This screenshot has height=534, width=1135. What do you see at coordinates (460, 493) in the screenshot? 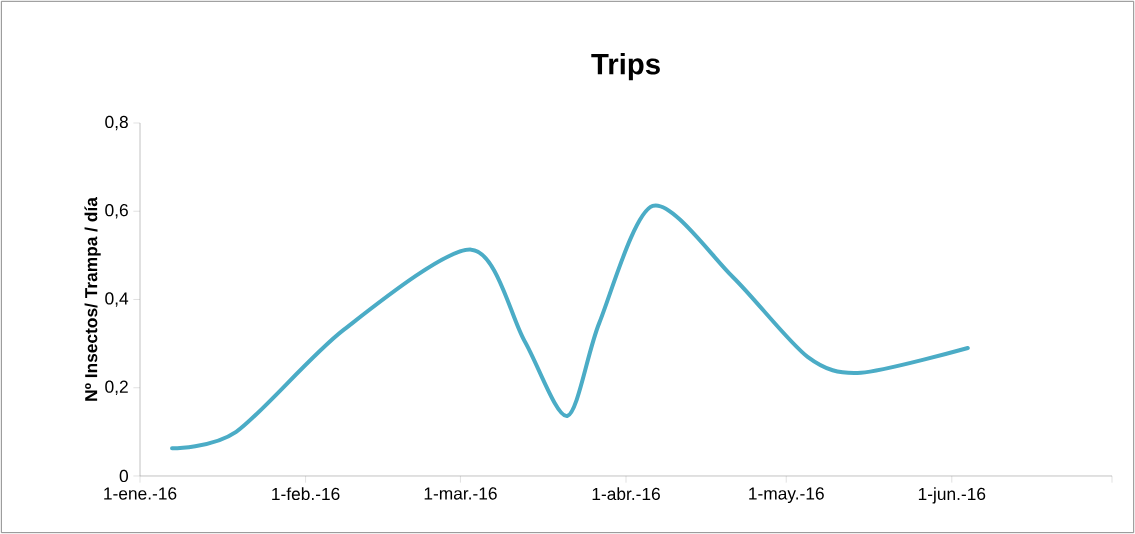
I see `x-tick-label: 1-mar.-16` at bounding box center [460, 493].